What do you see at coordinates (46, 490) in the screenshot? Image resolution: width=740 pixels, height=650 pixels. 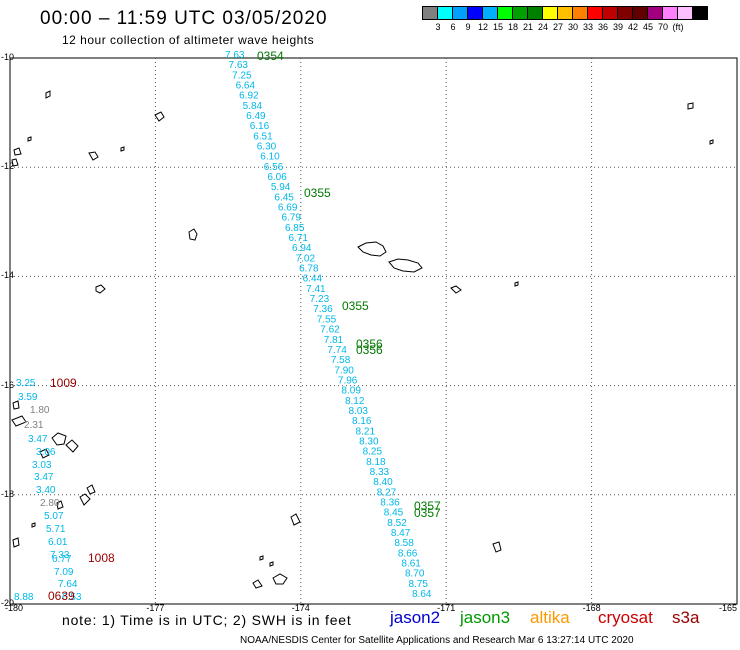 I see `wave-height-label: 3.40` at bounding box center [46, 490].